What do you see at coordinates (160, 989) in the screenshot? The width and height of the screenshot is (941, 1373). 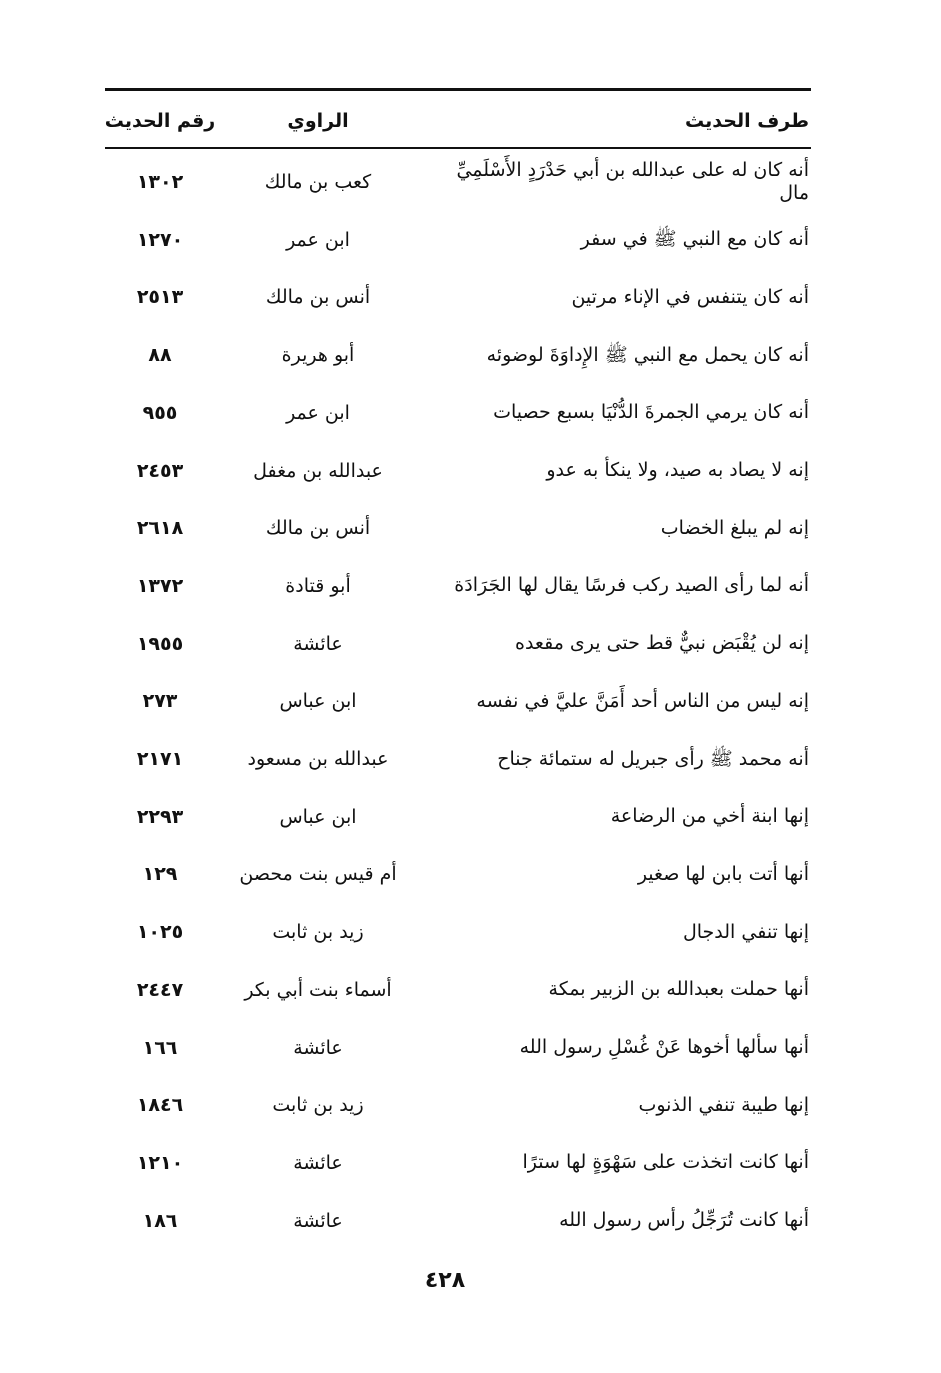 I see `hadith-number: ٢٤٤٧` at bounding box center [160, 989].